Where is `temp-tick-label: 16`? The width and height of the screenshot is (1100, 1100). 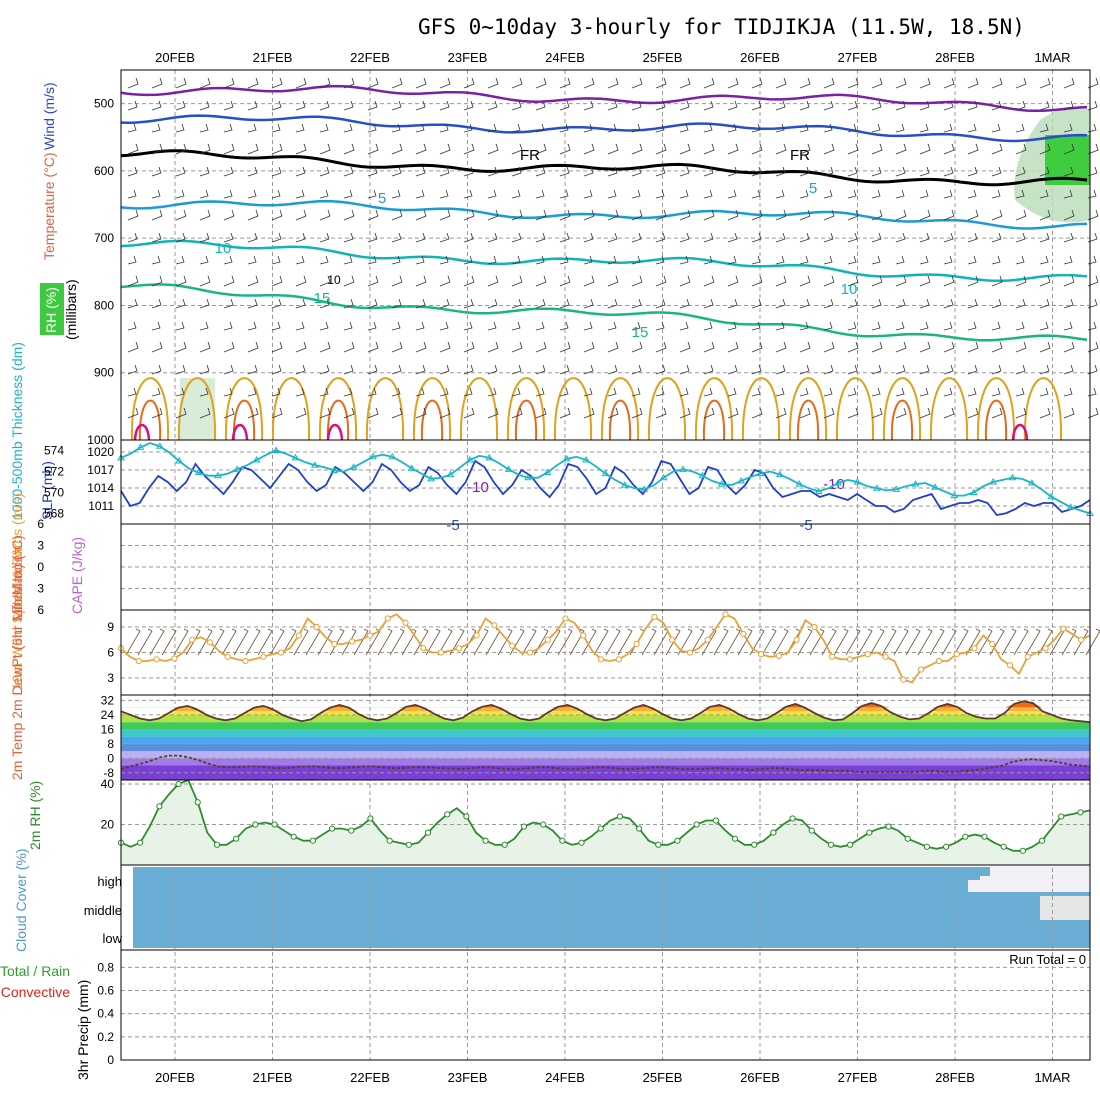 temp-tick-label: 16 is located at coordinates (108, 729).